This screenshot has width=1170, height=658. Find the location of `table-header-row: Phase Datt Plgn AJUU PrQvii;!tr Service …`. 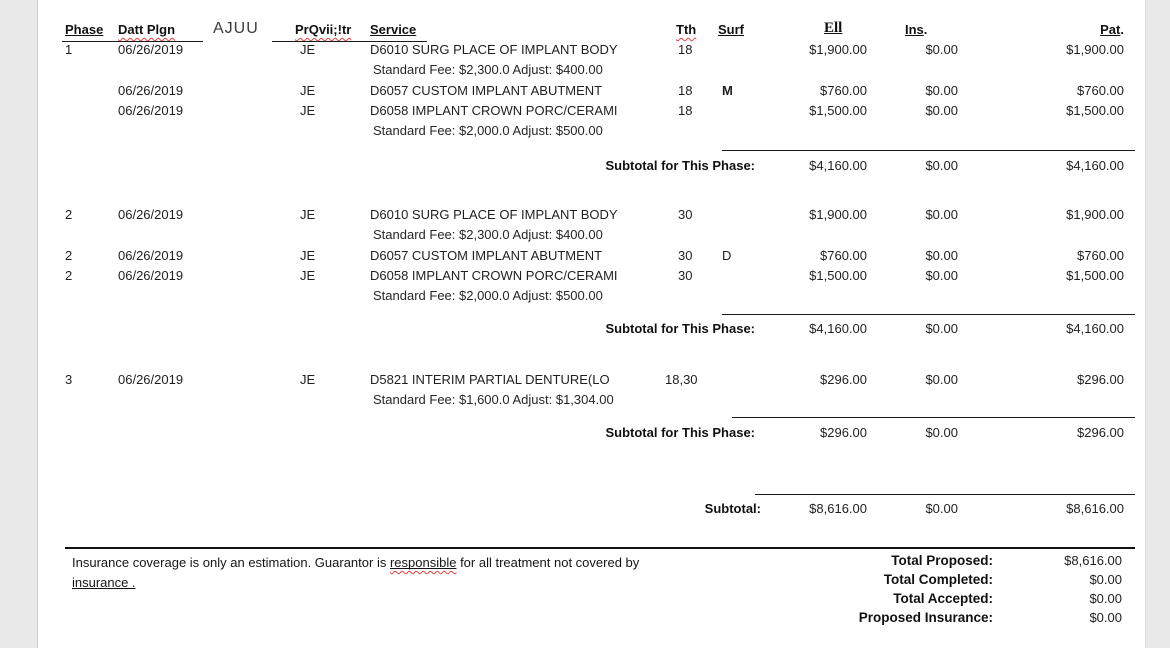

table-header-row: Phase Datt Plgn AJUU PrQvii;!tr Service … is located at coordinates (591, 30).